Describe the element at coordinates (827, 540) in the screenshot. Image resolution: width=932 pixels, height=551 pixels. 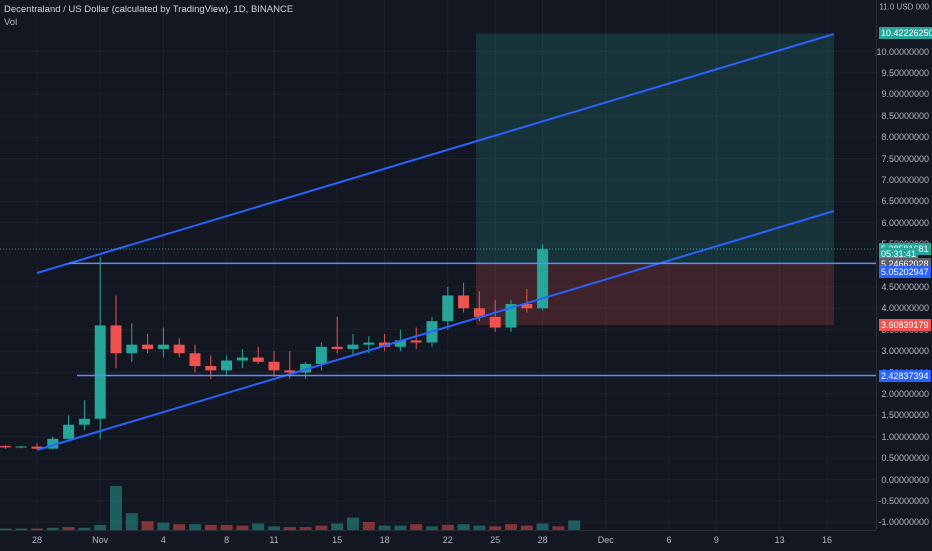
I see `time-tick-label: 16` at that location.